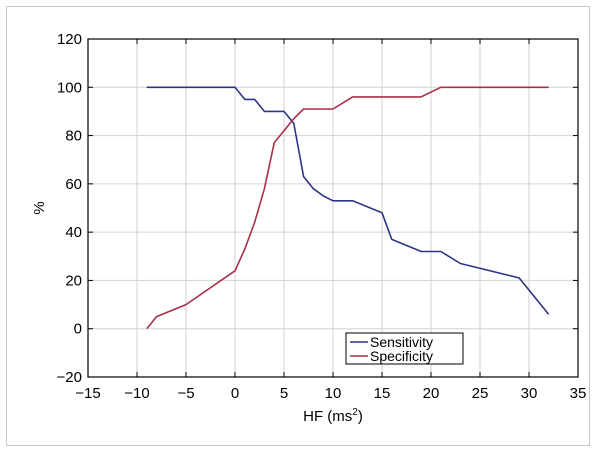 This screenshot has height=452, width=596. I want to click on x-tick-label: −15, so click(87, 393).